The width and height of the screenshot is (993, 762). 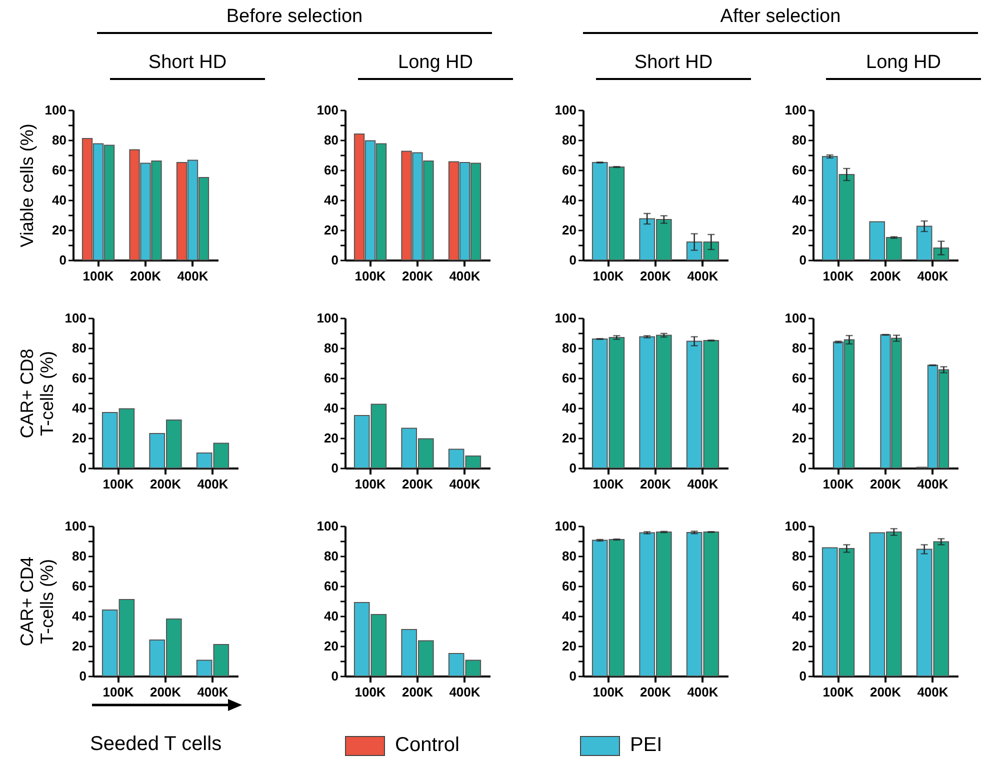 I want to click on y-axis-title: CAR+ CD8 T-cells (%), so click(x=36, y=393).